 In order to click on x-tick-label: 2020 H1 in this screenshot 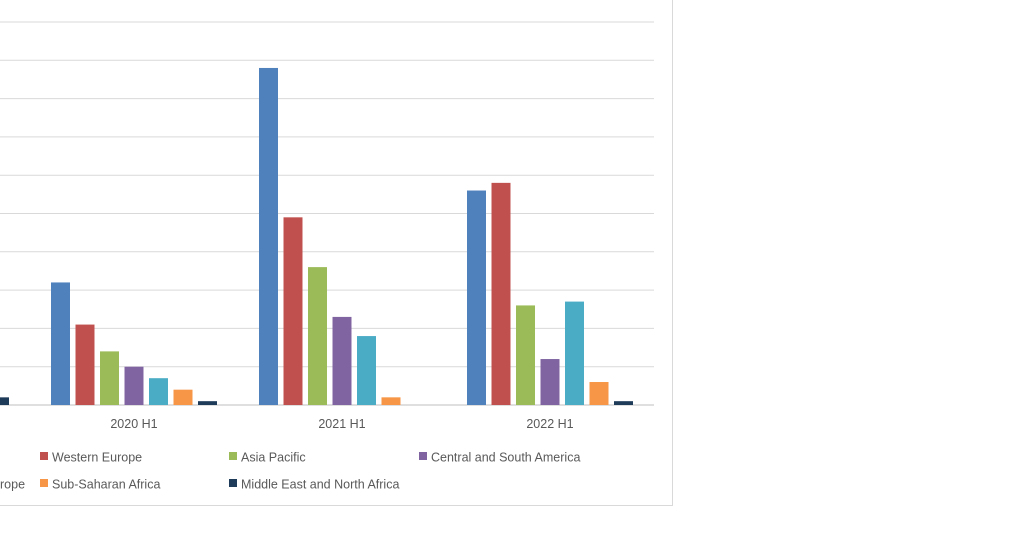, I will do `click(133, 424)`.